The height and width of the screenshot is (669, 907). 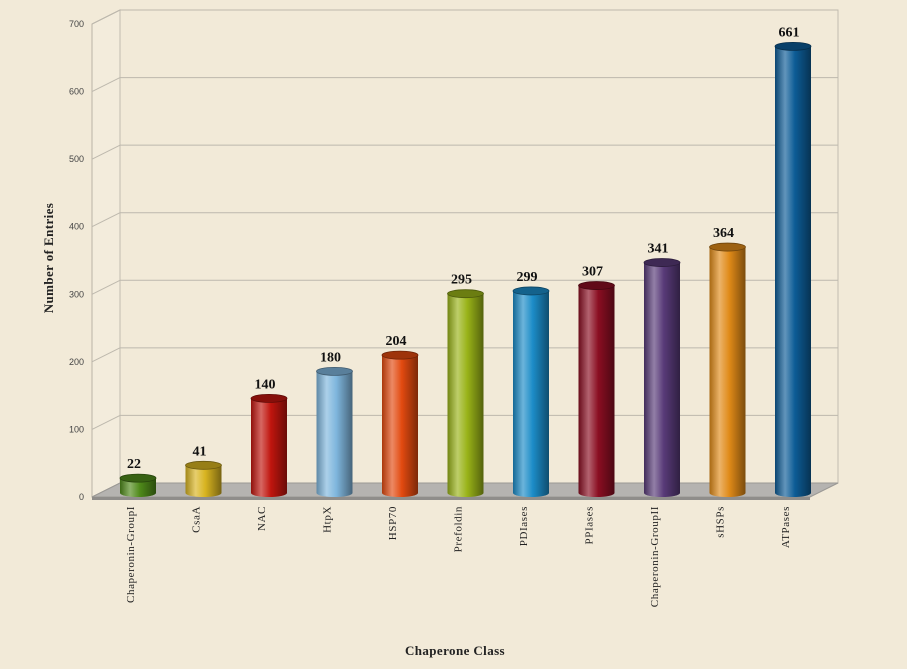 I want to click on data-label: 140, so click(x=265, y=384).